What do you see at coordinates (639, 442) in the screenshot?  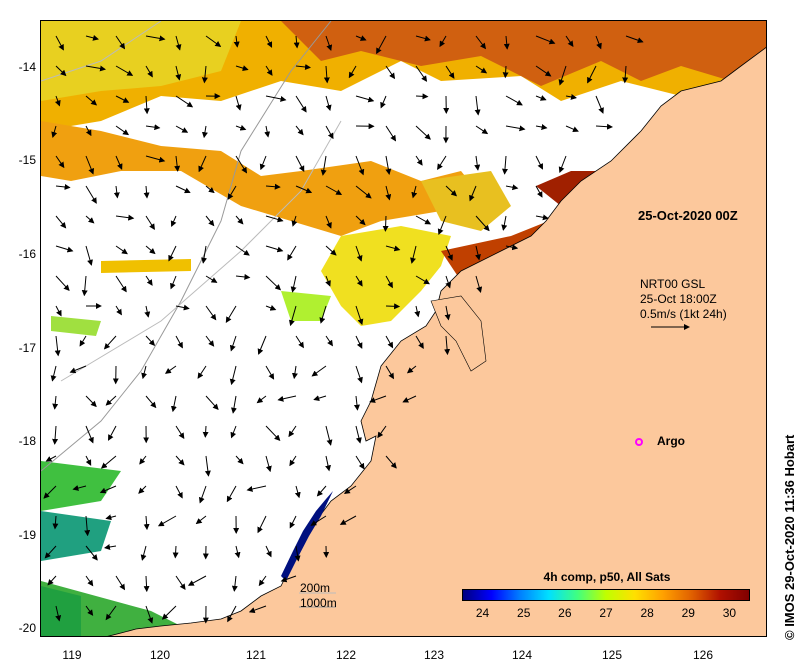 I see `argo-marker-icon` at bounding box center [639, 442].